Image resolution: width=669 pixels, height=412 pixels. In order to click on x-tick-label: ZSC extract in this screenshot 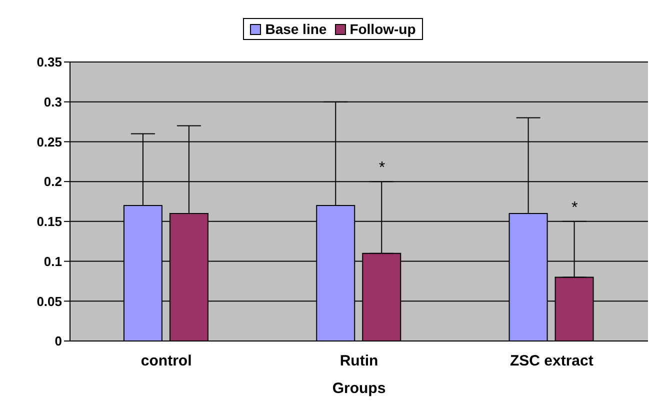, I will do `click(552, 361)`.